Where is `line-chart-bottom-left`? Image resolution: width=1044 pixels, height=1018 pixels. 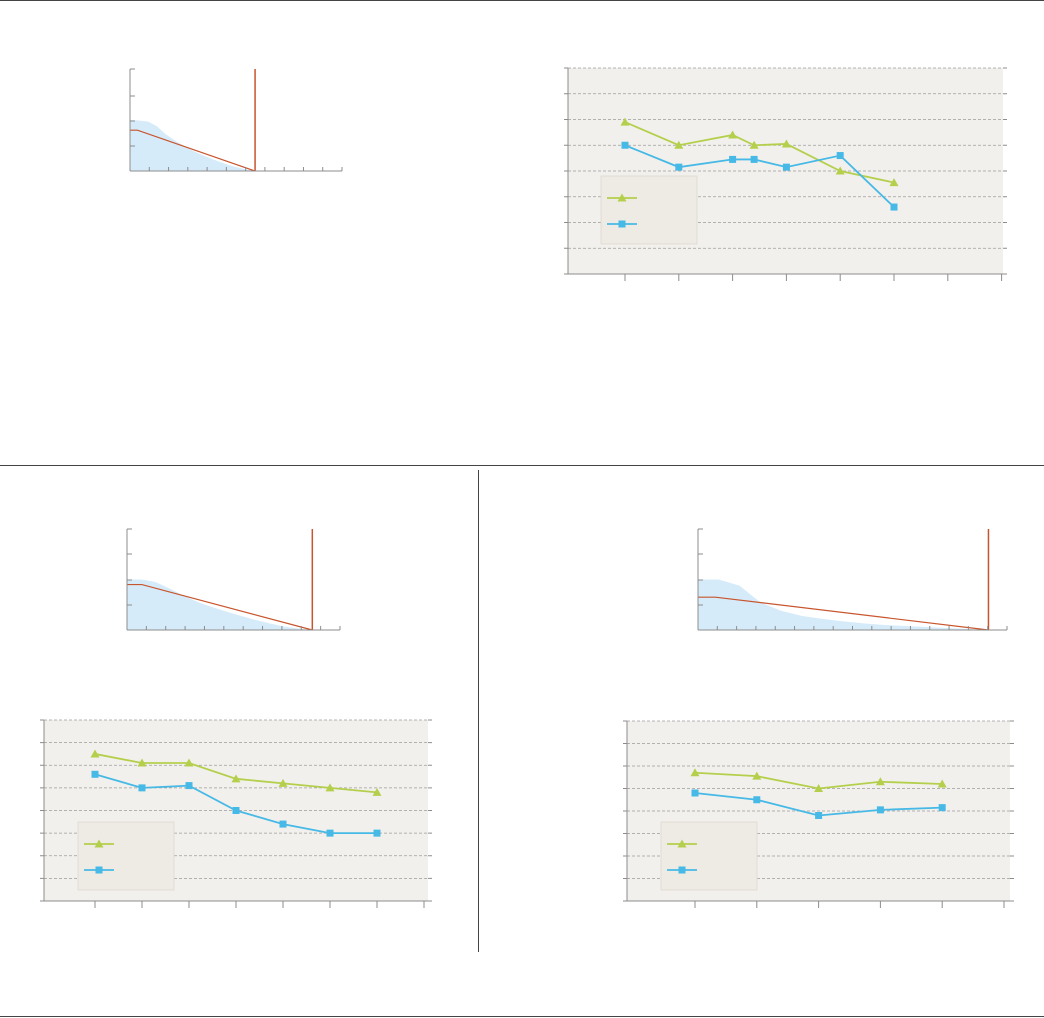 line-chart-bottom-left is located at coordinates (236, 813).